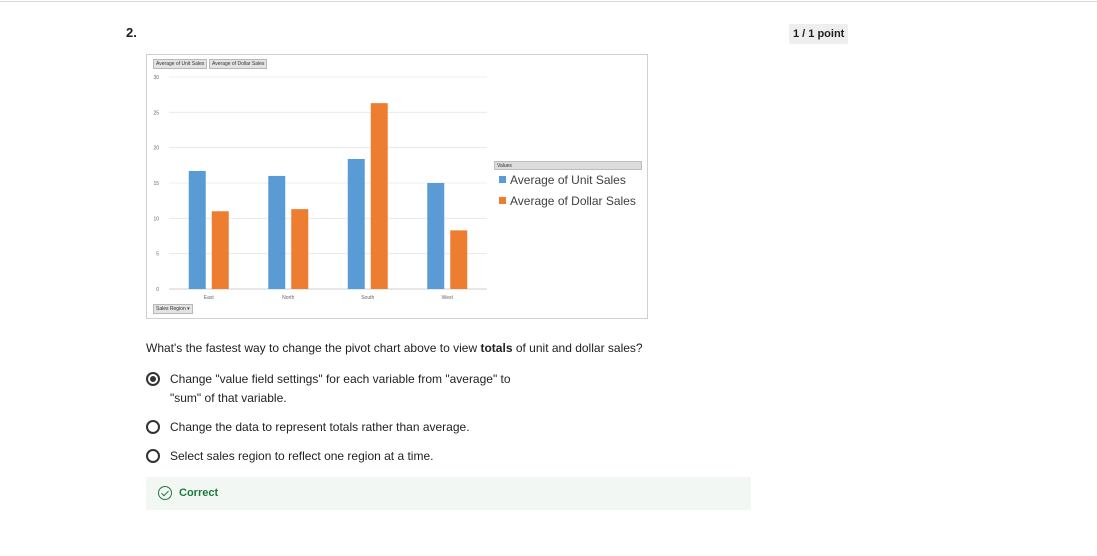 This screenshot has width=1097, height=556. What do you see at coordinates (156, 219) in the screenshot?
I see `y-tick-label: 10` at bounding box center [156, 219].